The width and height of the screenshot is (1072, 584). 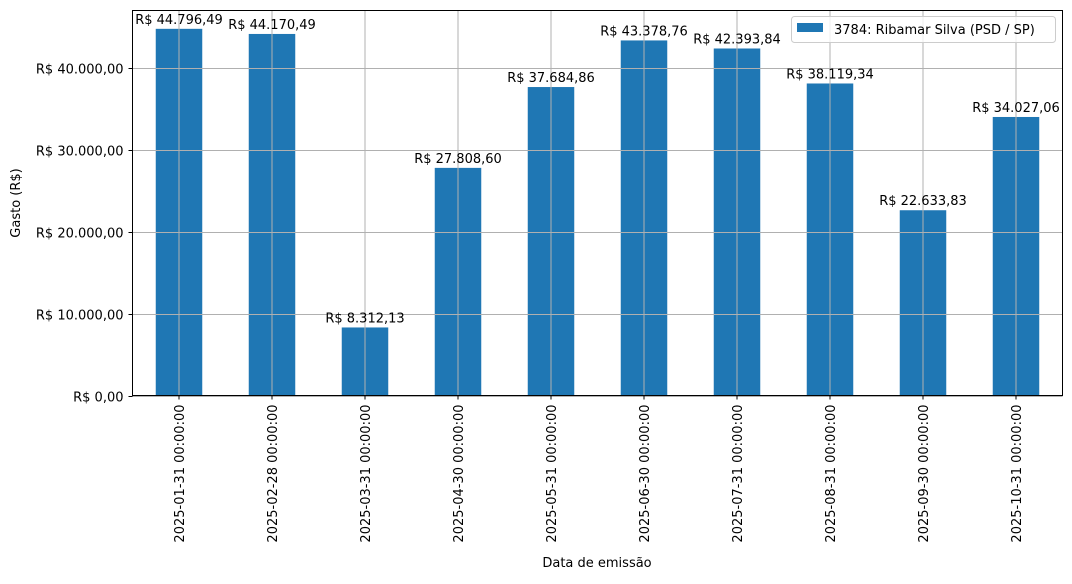 I want to click on x-tick-label: 2025-02-28 00:00:00, so click(x=273, y=474).